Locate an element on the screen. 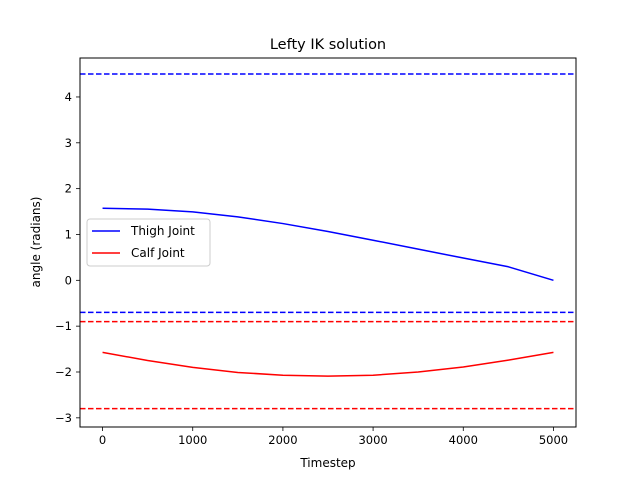 This screenshot has height=480, width=640. y-tick-label: −1 is located at coordinates (63, 326).